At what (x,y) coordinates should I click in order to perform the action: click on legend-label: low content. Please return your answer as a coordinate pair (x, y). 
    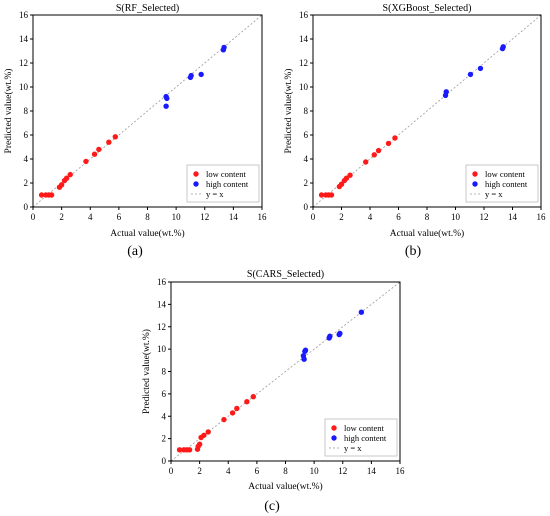
    Looking at the image, I should click on (226, 174).